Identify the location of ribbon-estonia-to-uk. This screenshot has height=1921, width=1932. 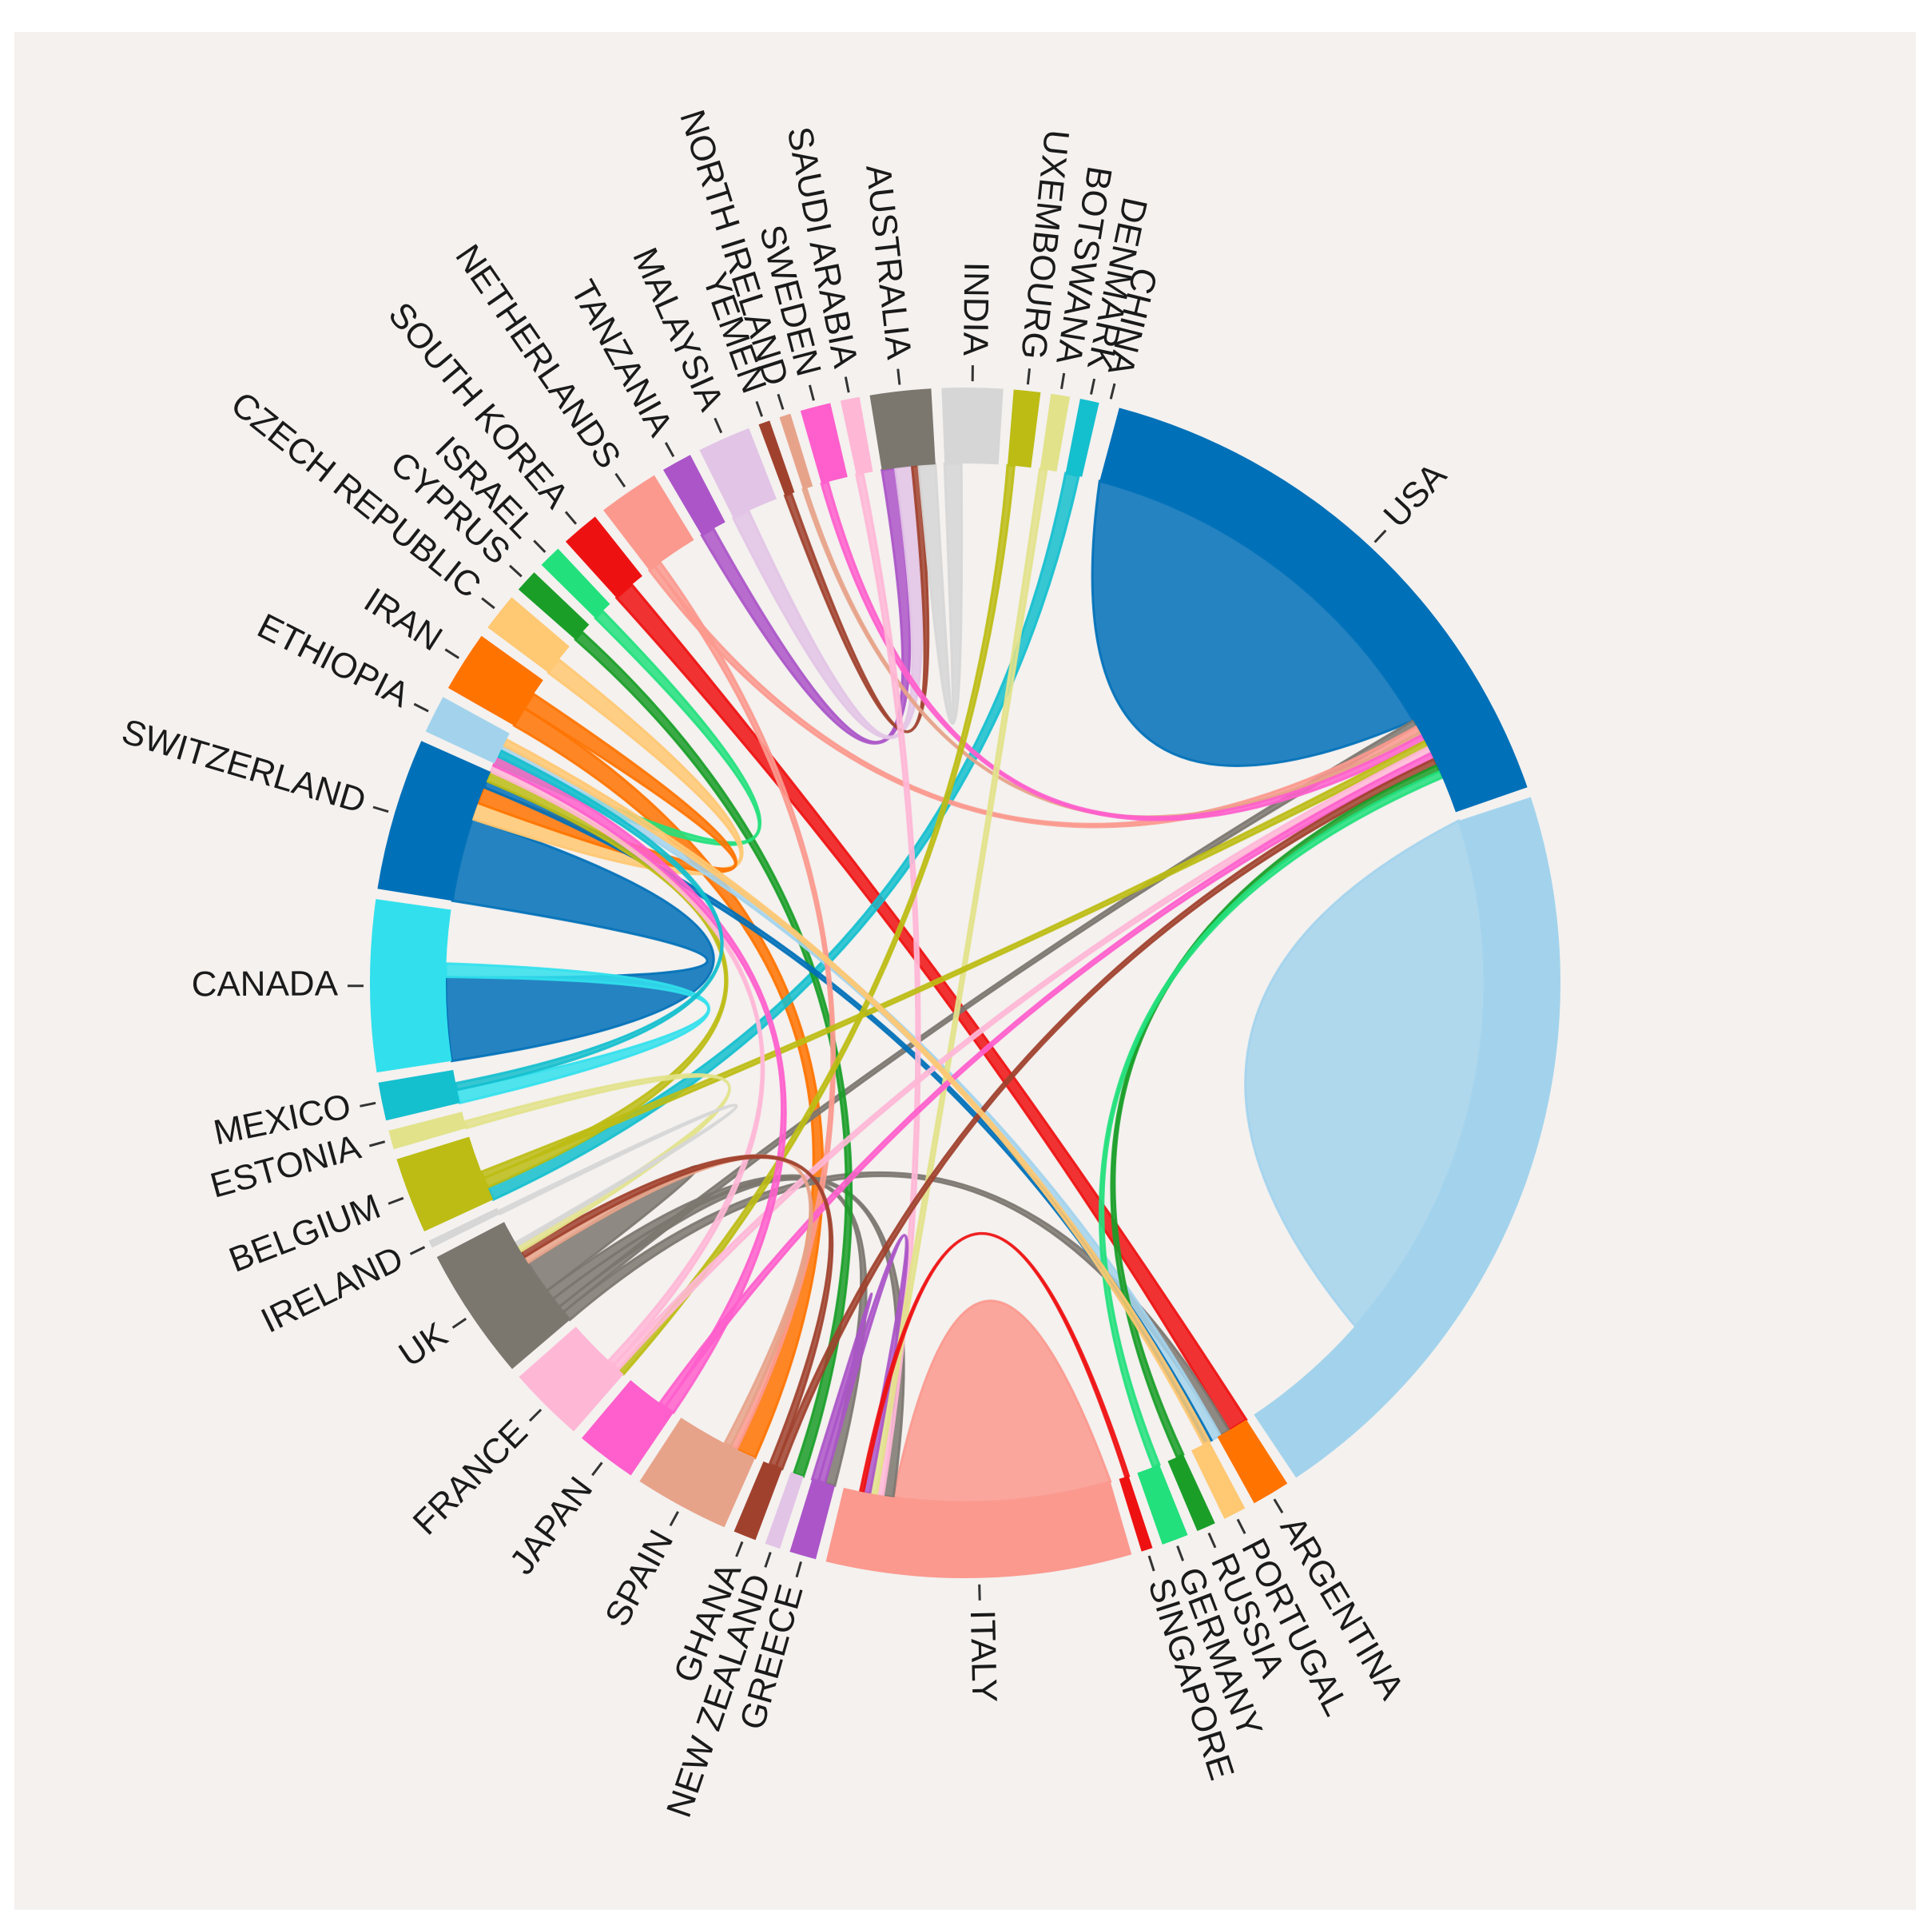
(597, 1163).